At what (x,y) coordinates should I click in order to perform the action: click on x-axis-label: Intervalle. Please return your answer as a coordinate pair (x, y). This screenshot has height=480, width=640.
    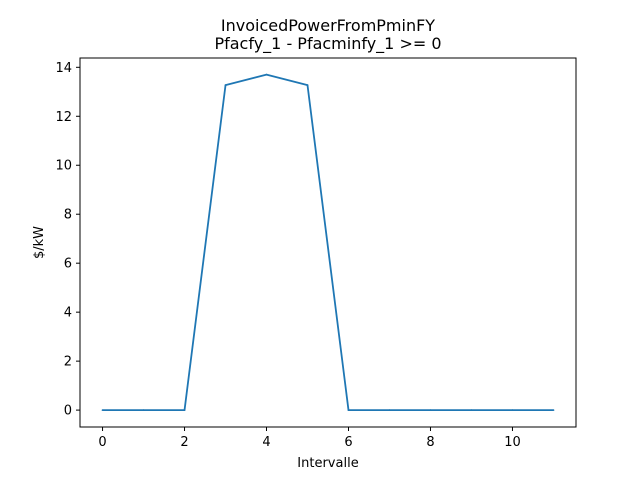
    Looking at the image, I should click on (327, 463).